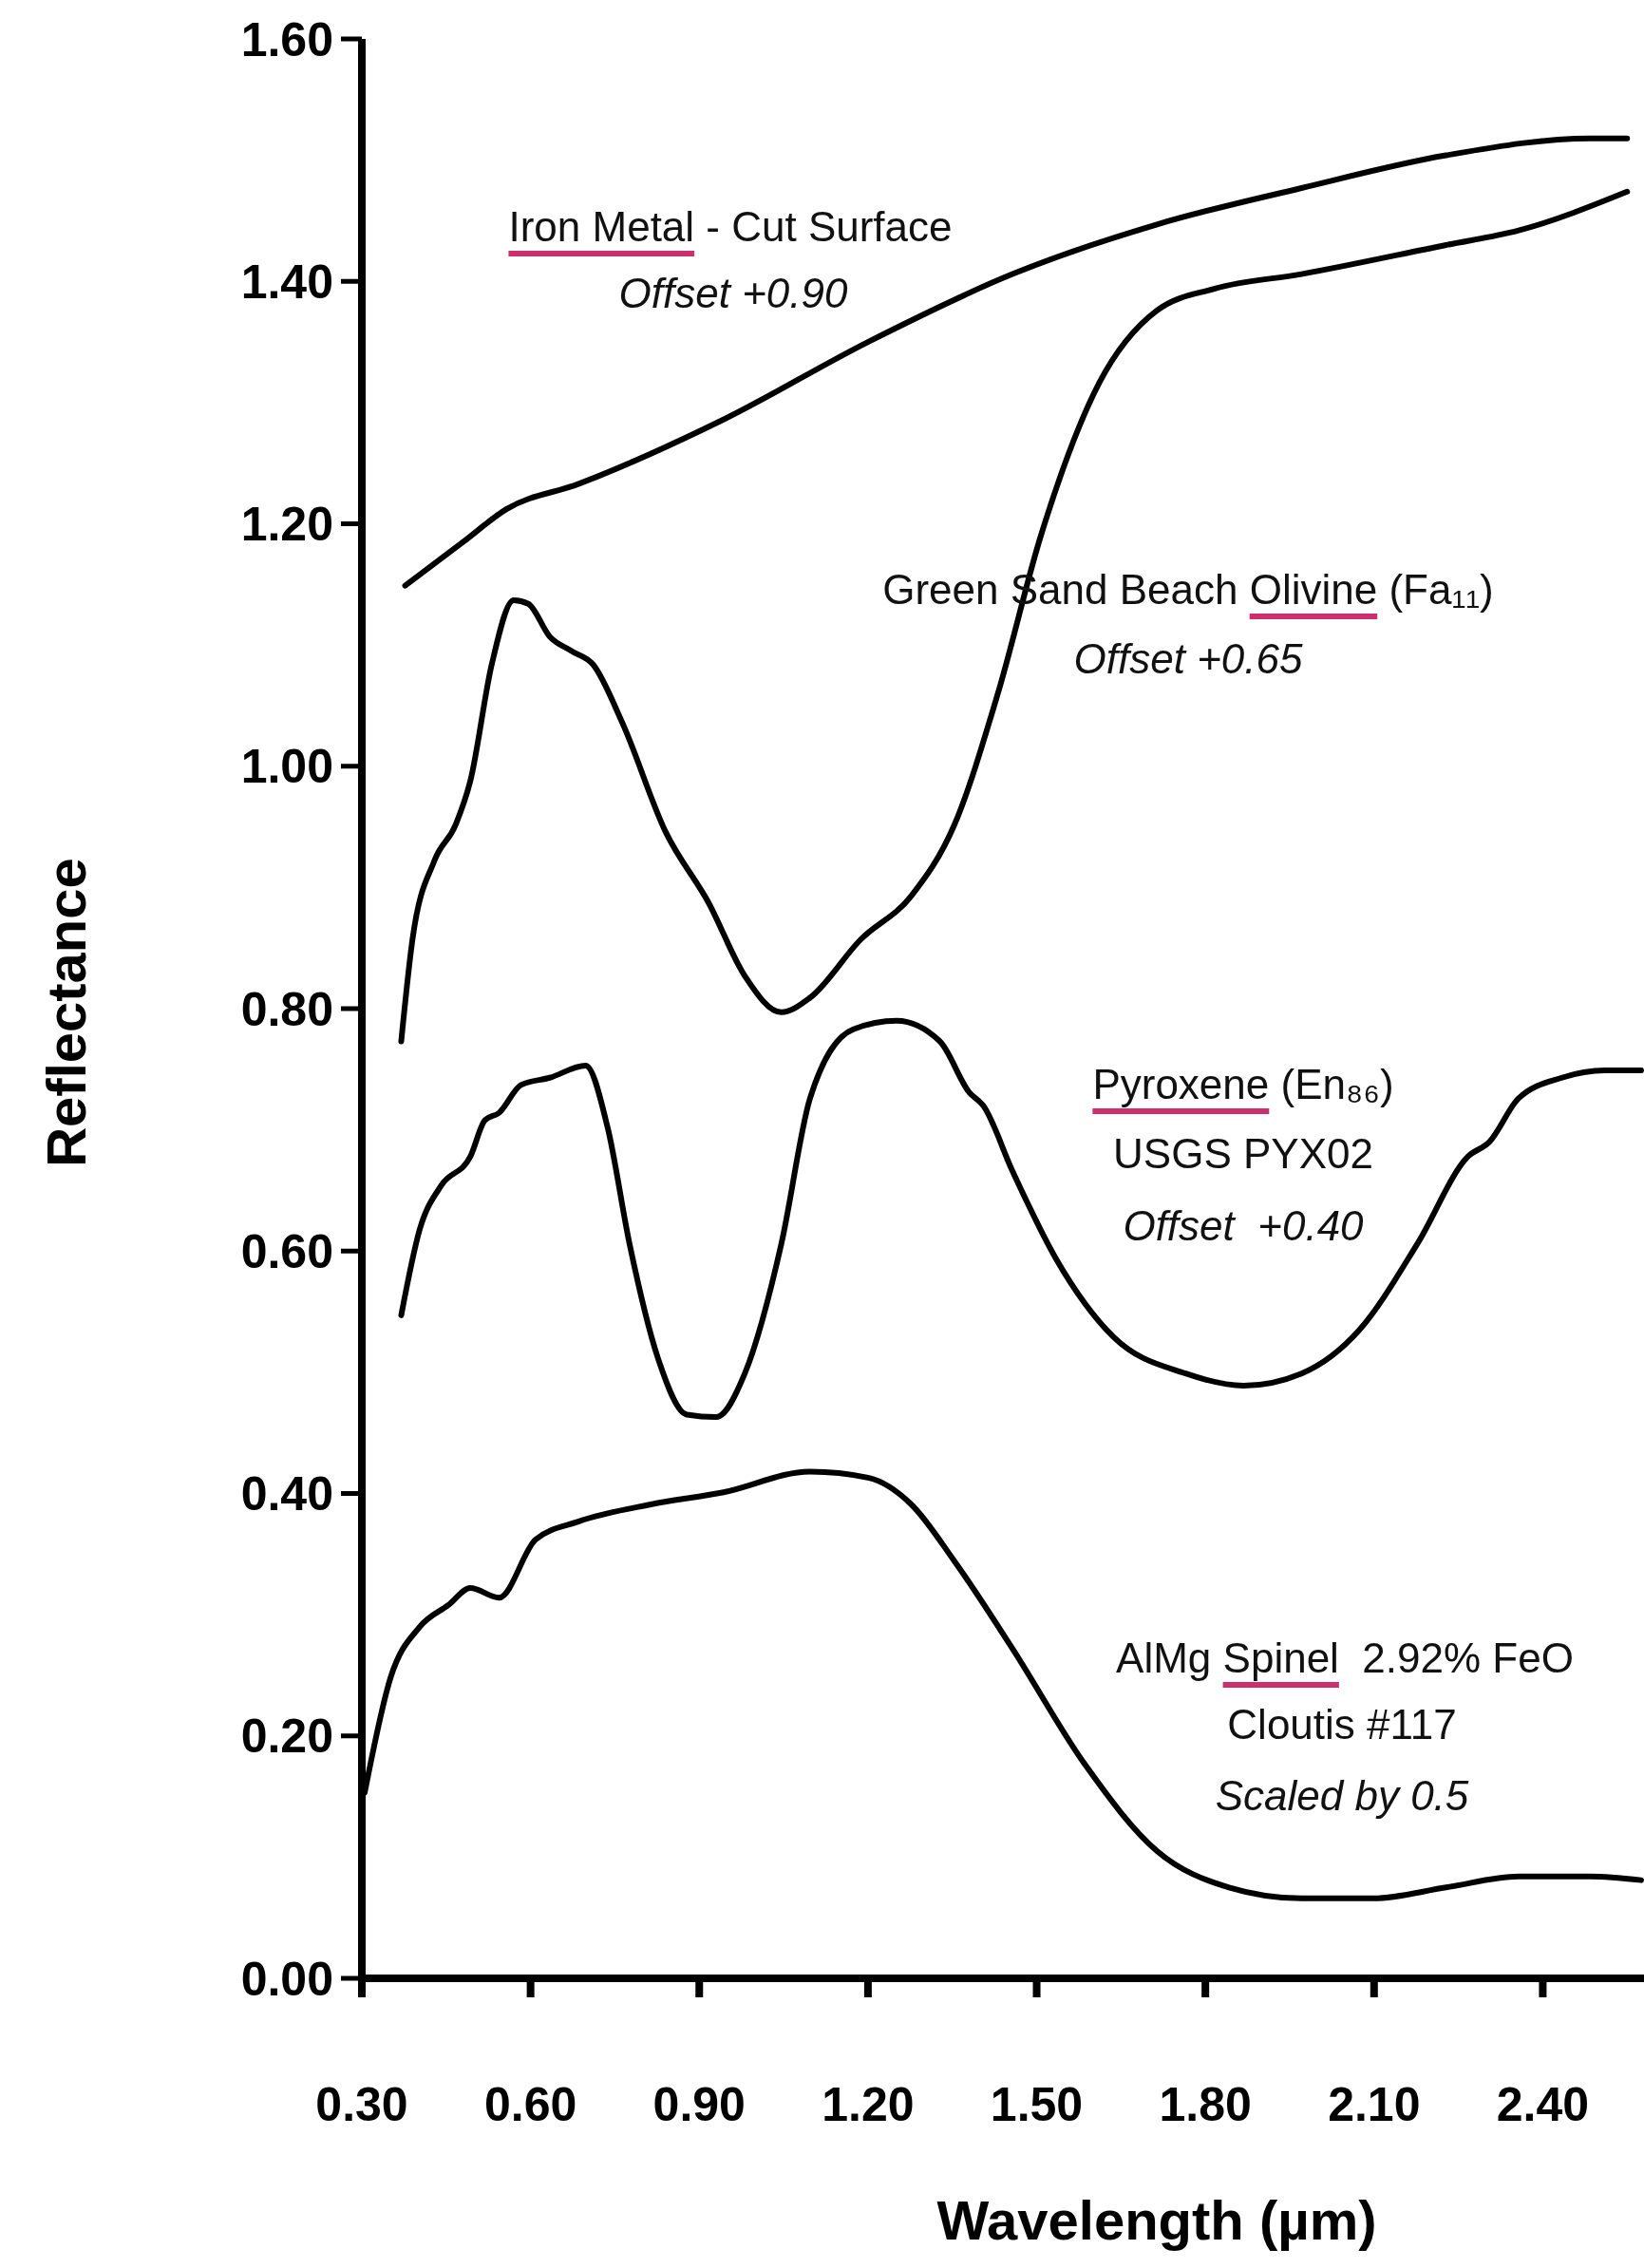 The height and width of the screenshot is (2268, 1644). I want to click on annotation: Offset +0.65, so click(1188, 658).